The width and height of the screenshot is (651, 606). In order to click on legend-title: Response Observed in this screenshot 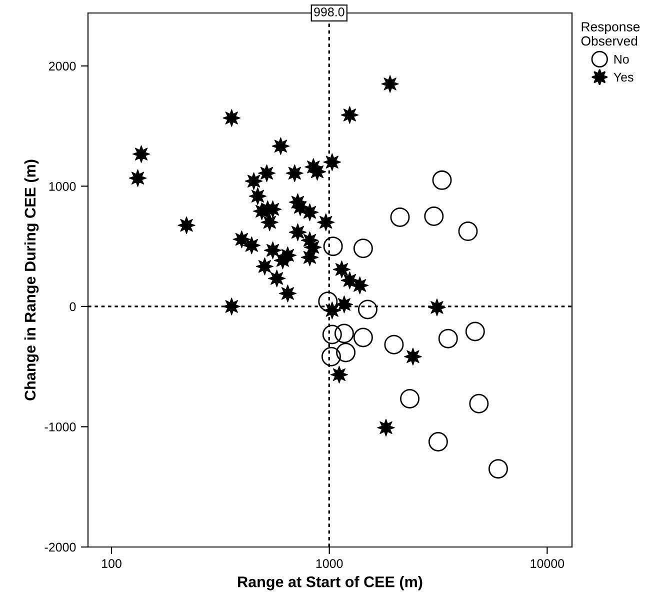, I will do `click(610, 34)`.